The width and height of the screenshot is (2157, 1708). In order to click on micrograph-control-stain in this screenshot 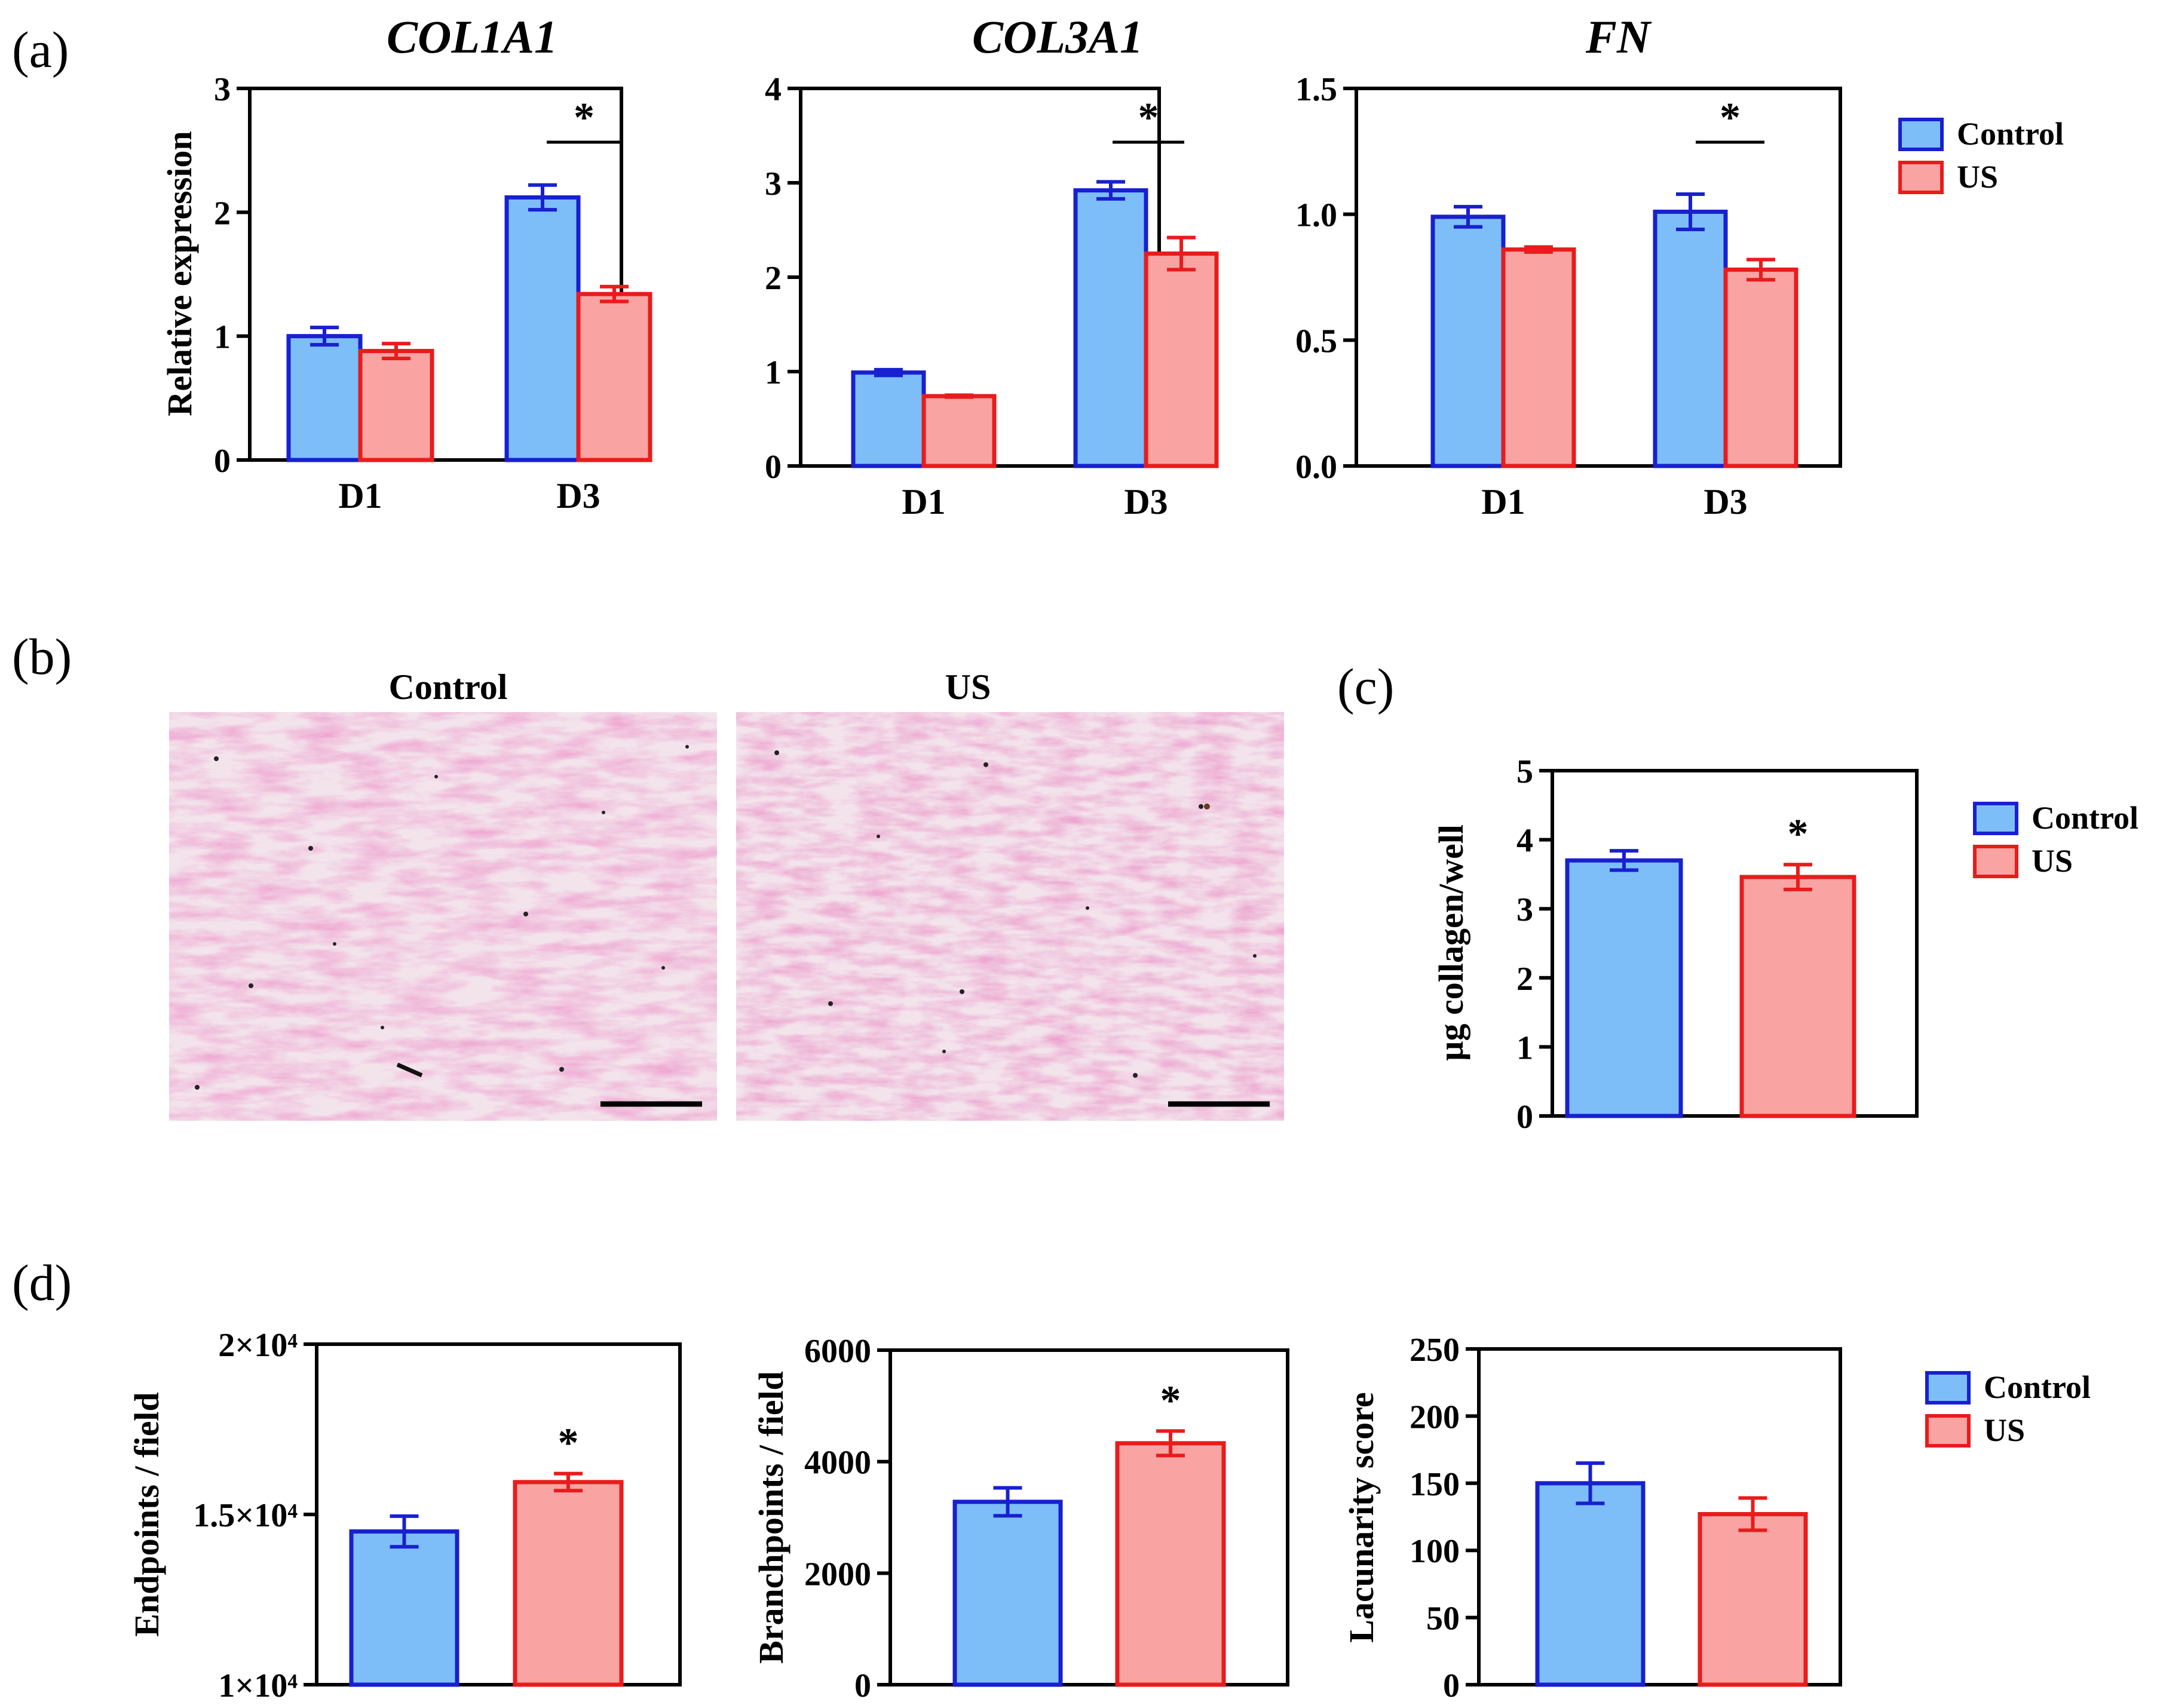, I will do `click(443, 916)`.